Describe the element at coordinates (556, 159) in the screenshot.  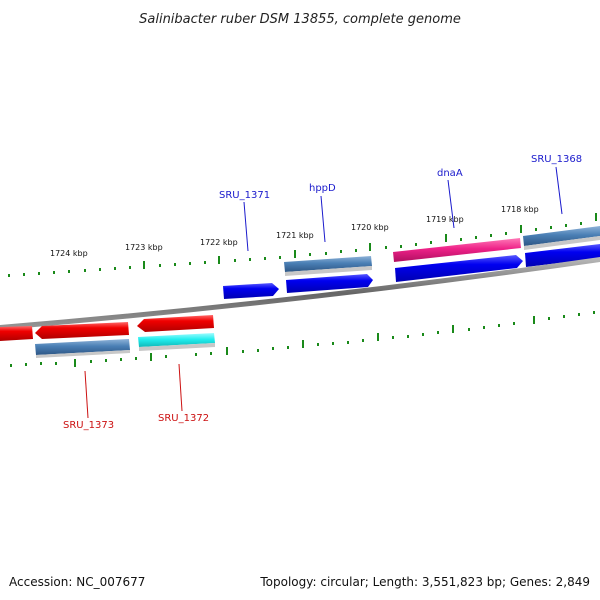
I see `gene-label-sru-1368: SRU_1368` at that location.